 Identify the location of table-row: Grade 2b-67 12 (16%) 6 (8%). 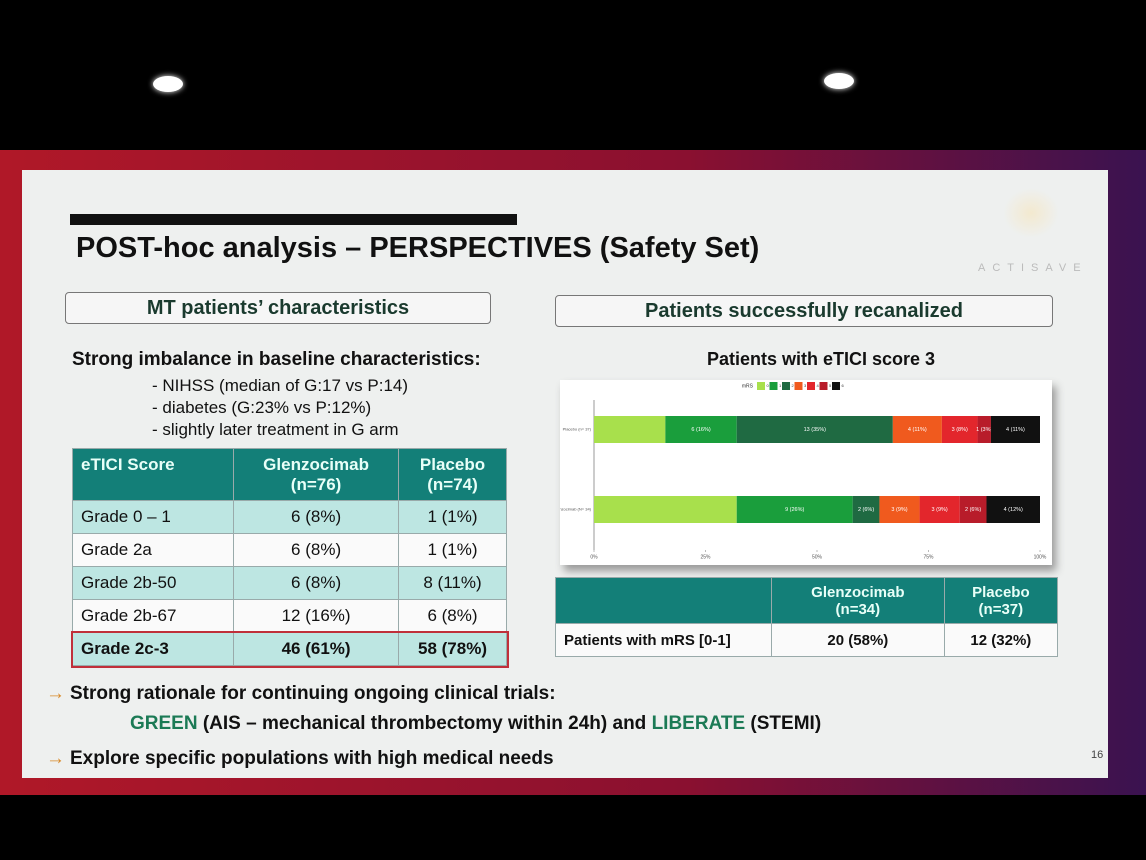
(289, 616).